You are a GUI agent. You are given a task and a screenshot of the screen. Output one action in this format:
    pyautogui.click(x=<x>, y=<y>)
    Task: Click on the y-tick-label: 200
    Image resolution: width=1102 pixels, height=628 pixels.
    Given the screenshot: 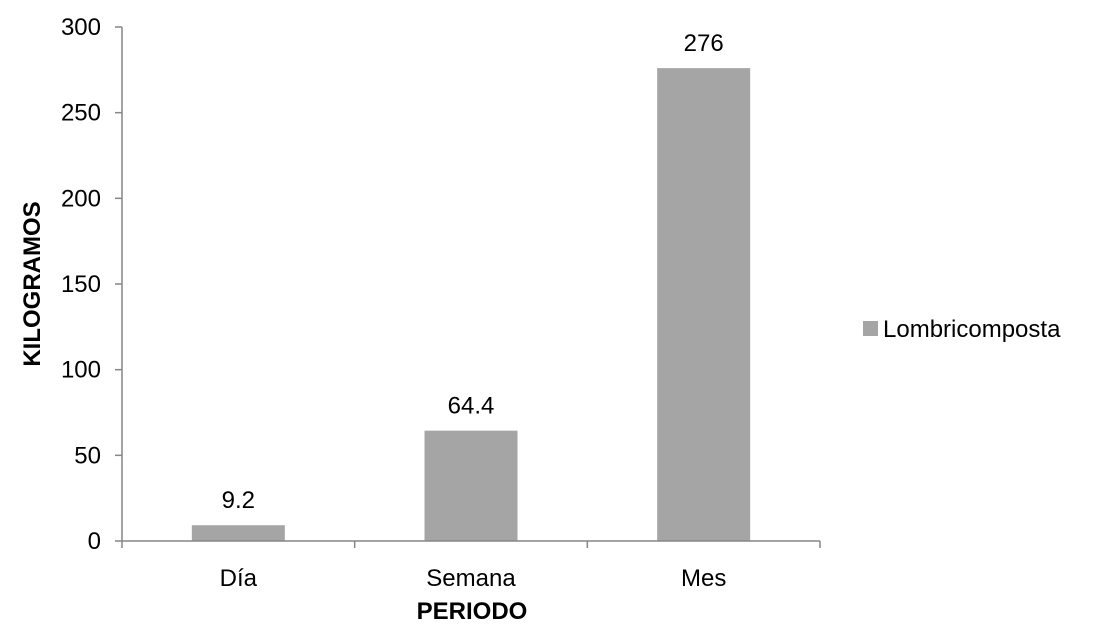 What is the action you would take?
    pyautogui.click(x=81, y=198)
    